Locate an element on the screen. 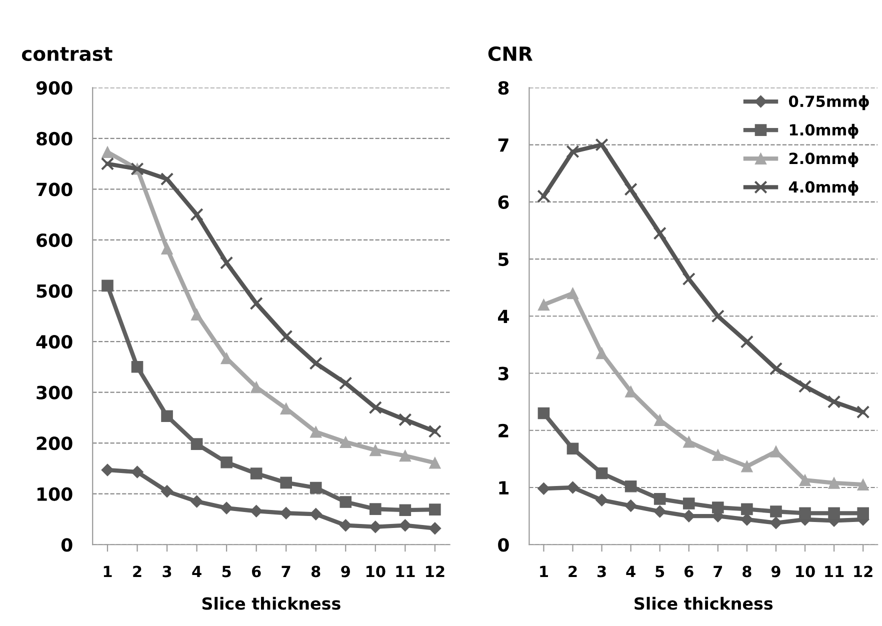 The image size is (882, 626). chart-title: CNR is located at coordinates (510, 54).